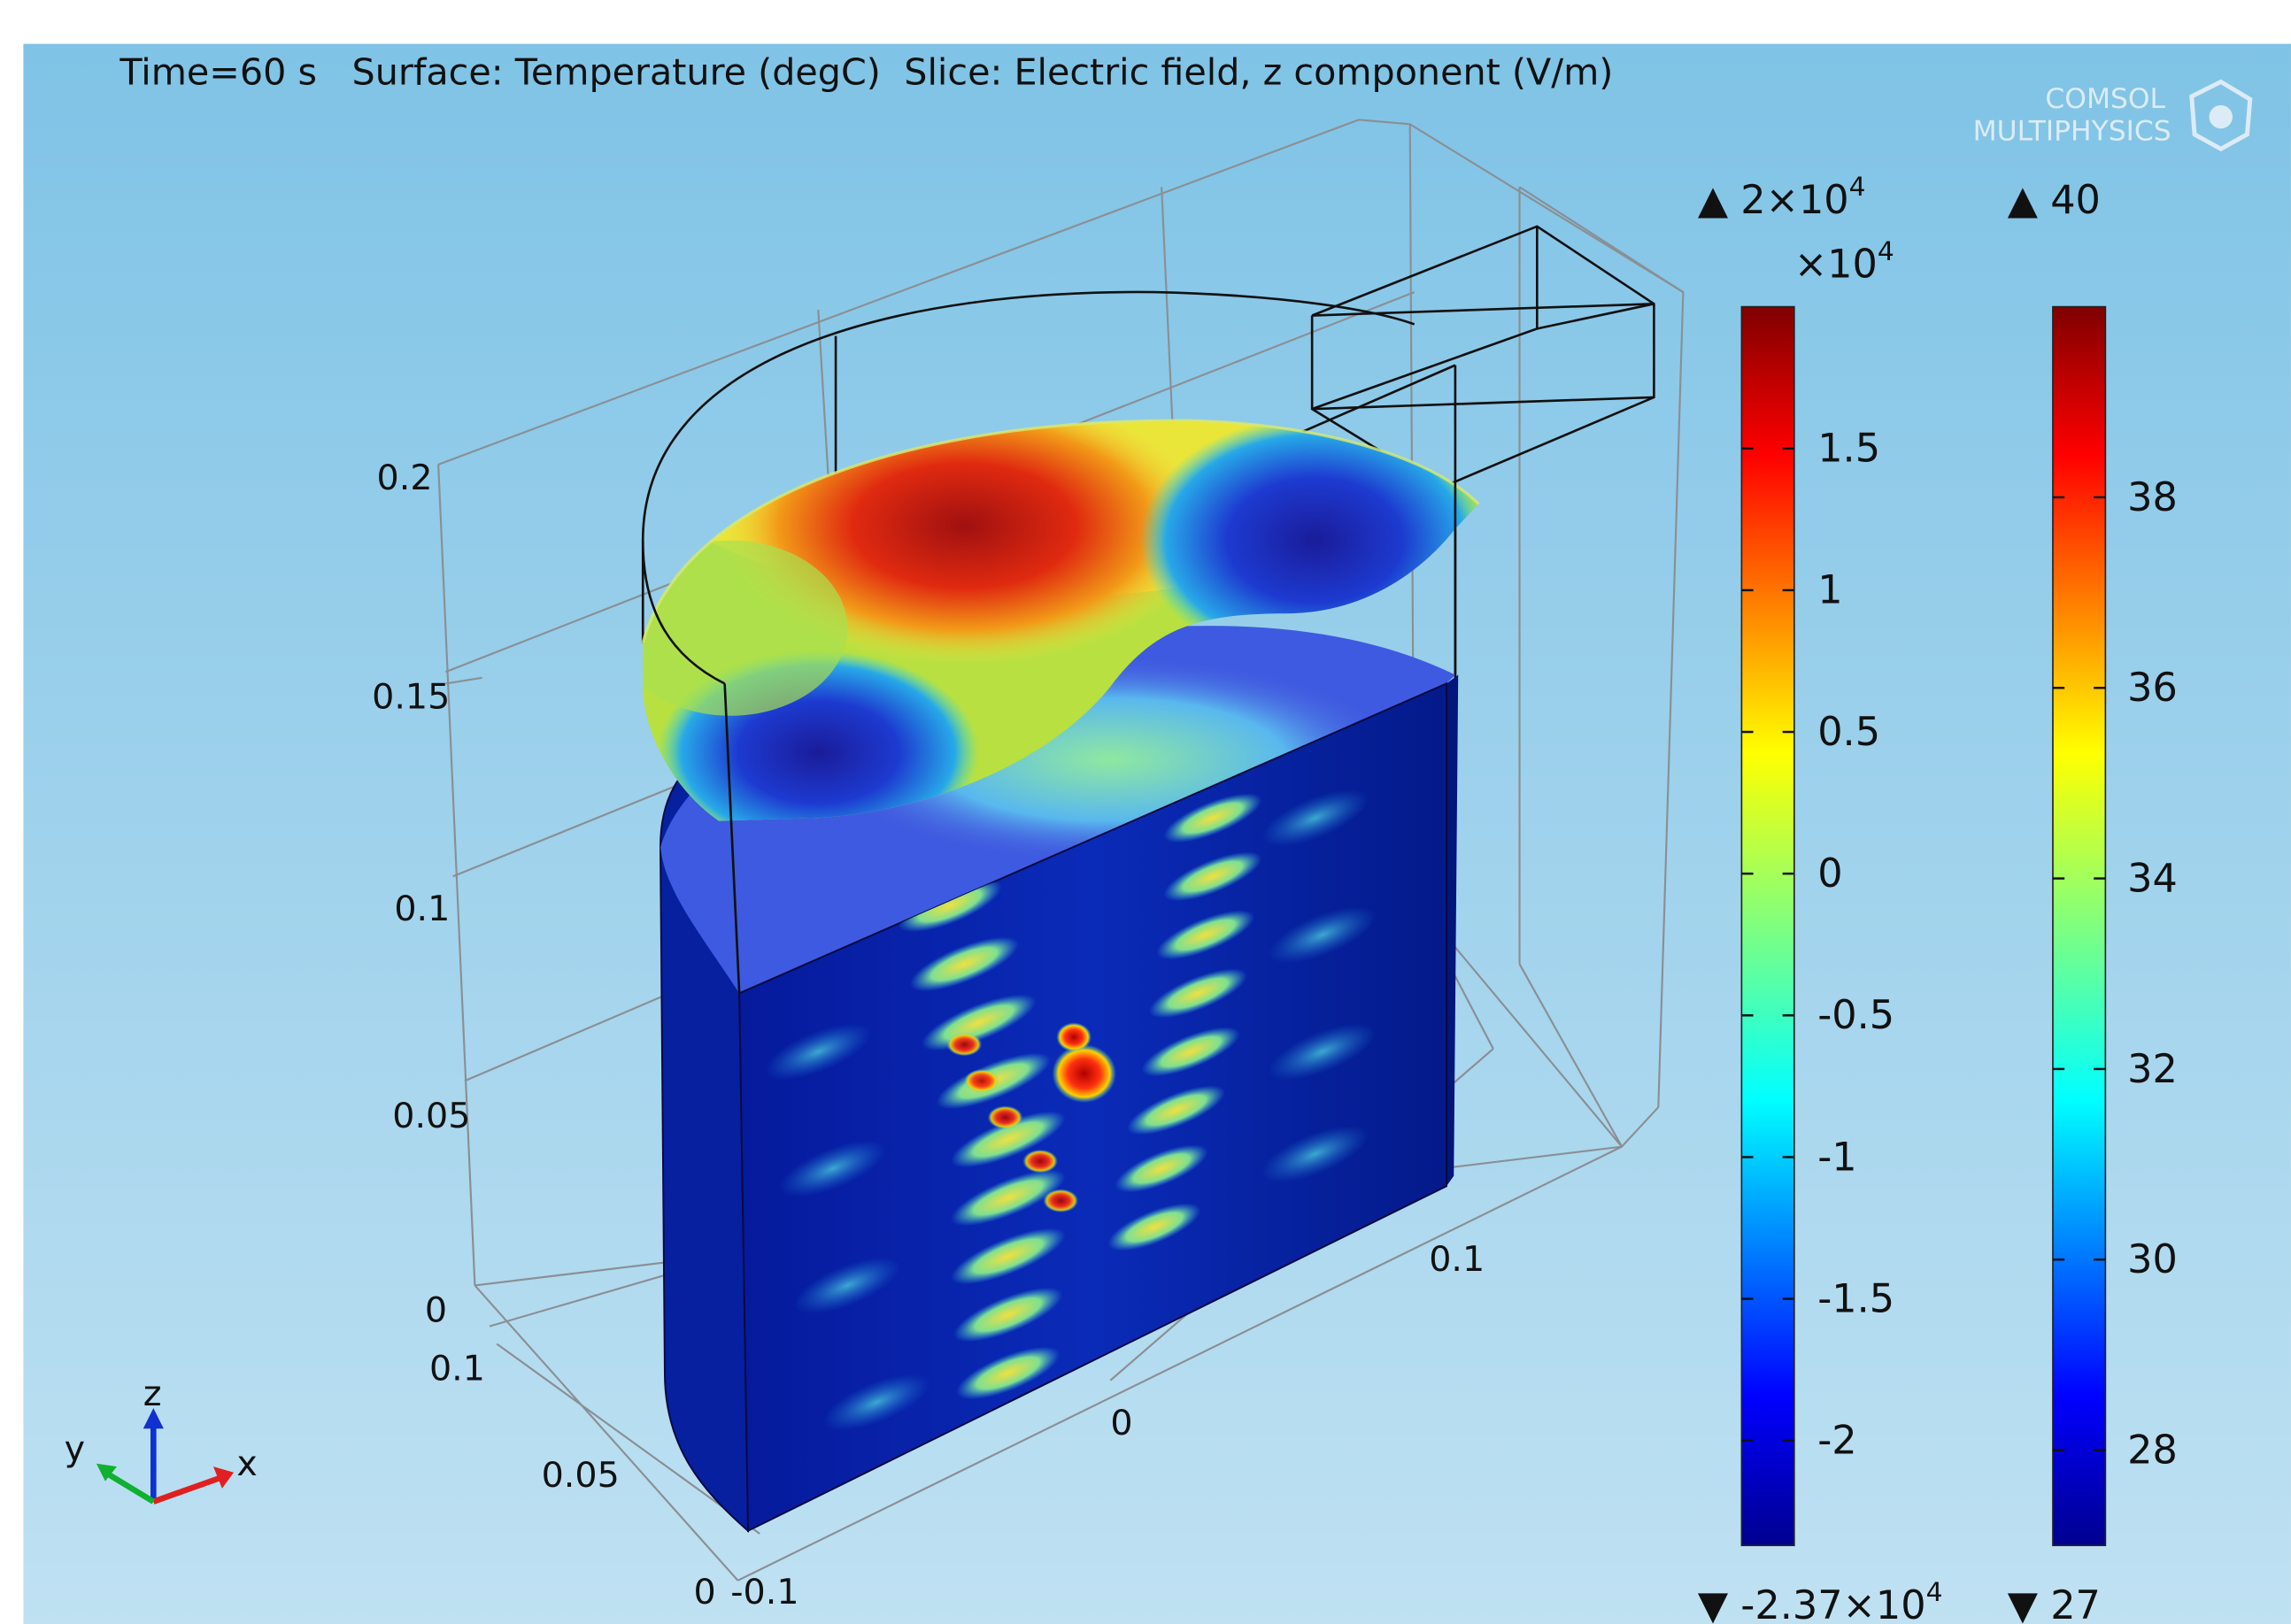 The image size is (2291, 1624). Describe the element at coordinates (2072, 131) in the screenshot. I see `svg-text: MULTIPHYSICS` at that location.